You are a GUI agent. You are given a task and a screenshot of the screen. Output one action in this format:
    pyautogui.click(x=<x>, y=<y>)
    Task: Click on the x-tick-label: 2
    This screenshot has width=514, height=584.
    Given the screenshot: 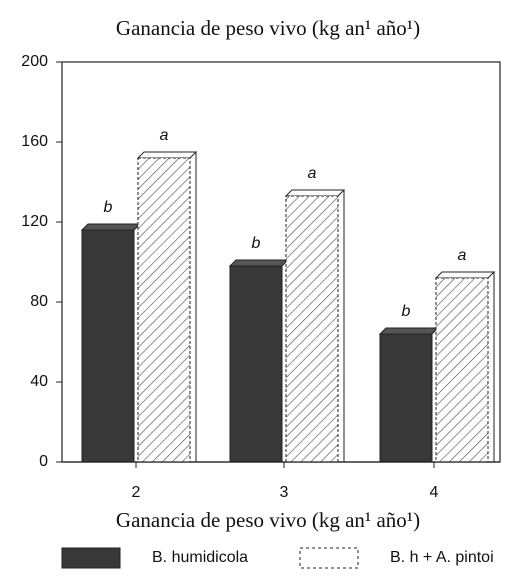 What is the action you would take?
    pyautogui.click(x=136, y=492)
    